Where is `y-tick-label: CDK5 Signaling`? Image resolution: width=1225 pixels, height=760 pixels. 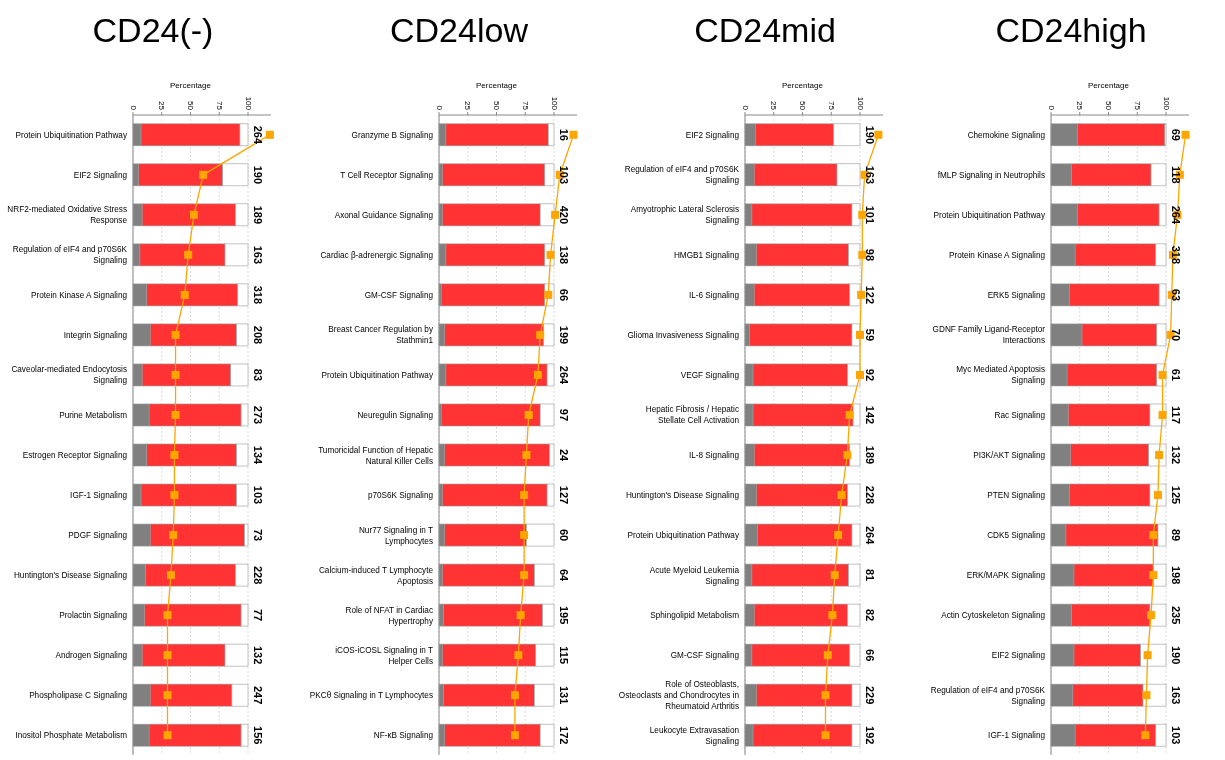 y-tick-label: CDK5 Signaling is located at coordinates (1016, 535).